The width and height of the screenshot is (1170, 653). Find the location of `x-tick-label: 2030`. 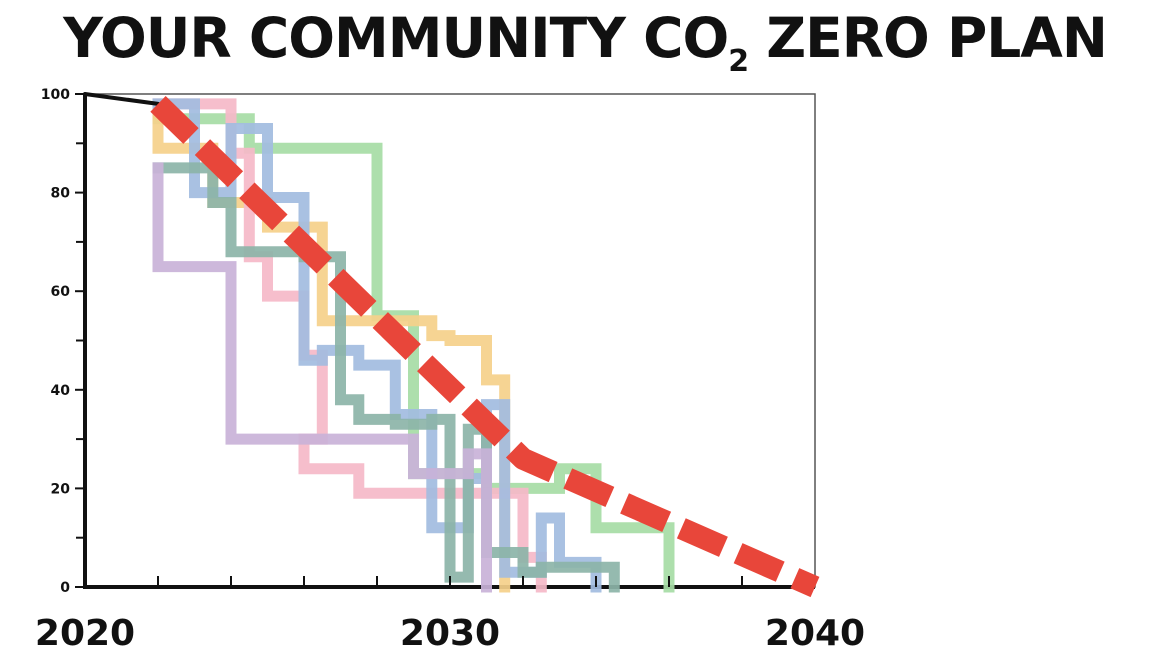

x-tick-label: 2030 is located at coordinates (450, 633).